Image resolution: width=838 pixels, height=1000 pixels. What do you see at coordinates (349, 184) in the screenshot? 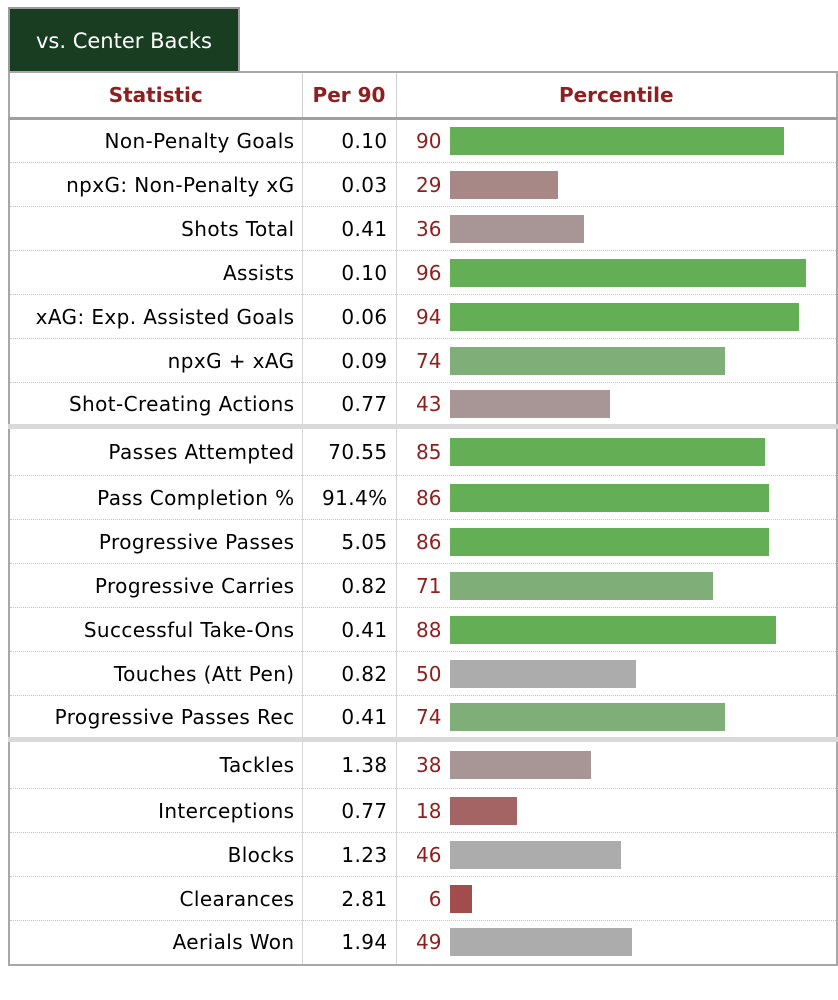
I see `per90-value: 0.03` at bounding box center [349, 184].